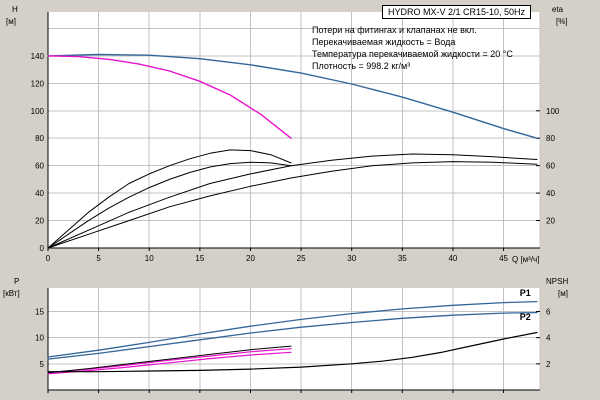  I want to click on svg-text: P1, so click(525, 293).